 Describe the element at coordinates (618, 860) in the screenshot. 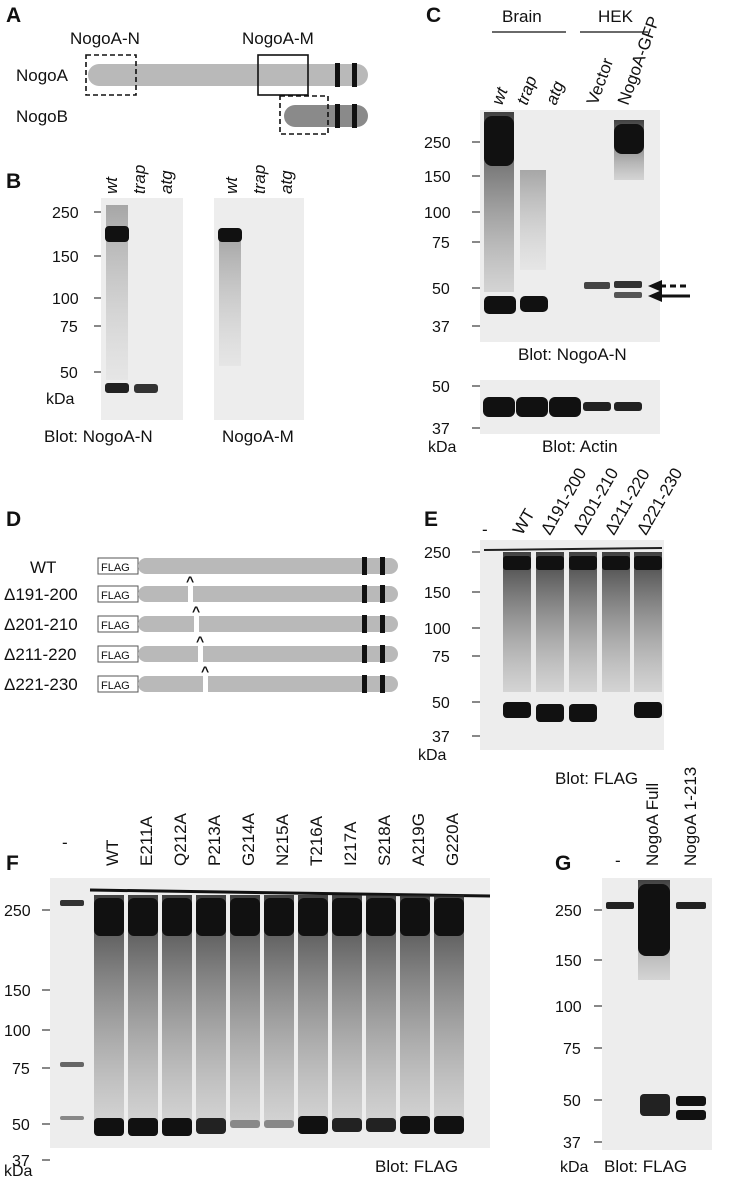

I see `lane-label-g-0: -` at that location.